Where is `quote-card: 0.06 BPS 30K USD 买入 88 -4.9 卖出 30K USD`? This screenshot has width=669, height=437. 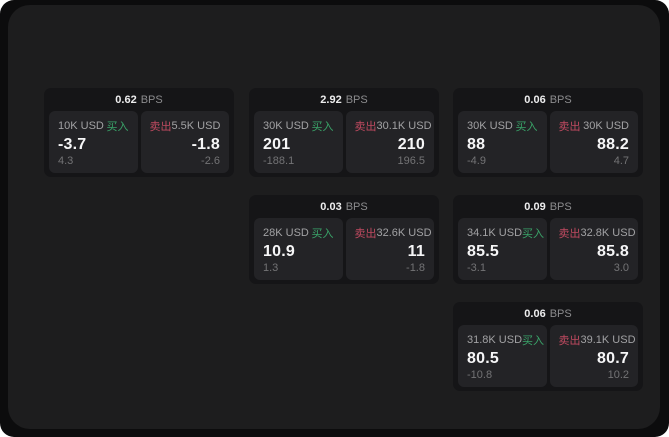 quote-card: 0.06 BPS 30K USD 买入 88 -4.9 卖出 30K USD is located at coordinates (548, 132).